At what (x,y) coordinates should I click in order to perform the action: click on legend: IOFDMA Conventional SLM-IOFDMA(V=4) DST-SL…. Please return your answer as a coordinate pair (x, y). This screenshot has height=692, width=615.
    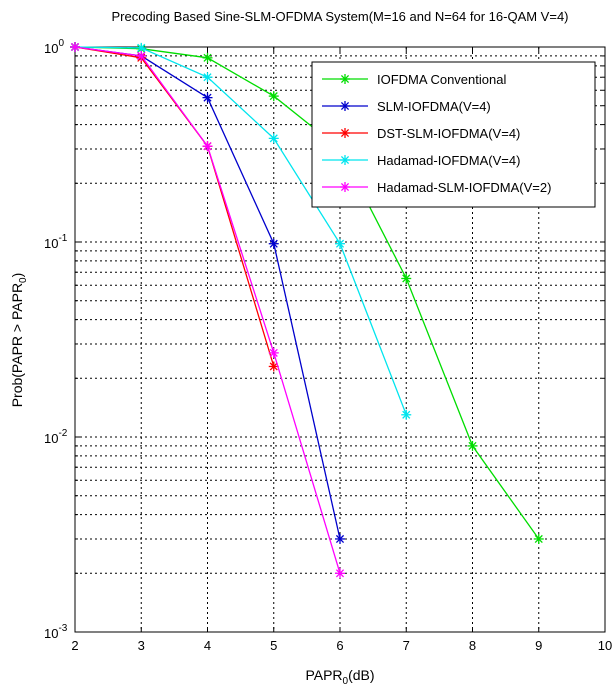
    Looking at the image, I should click on (453, 134).